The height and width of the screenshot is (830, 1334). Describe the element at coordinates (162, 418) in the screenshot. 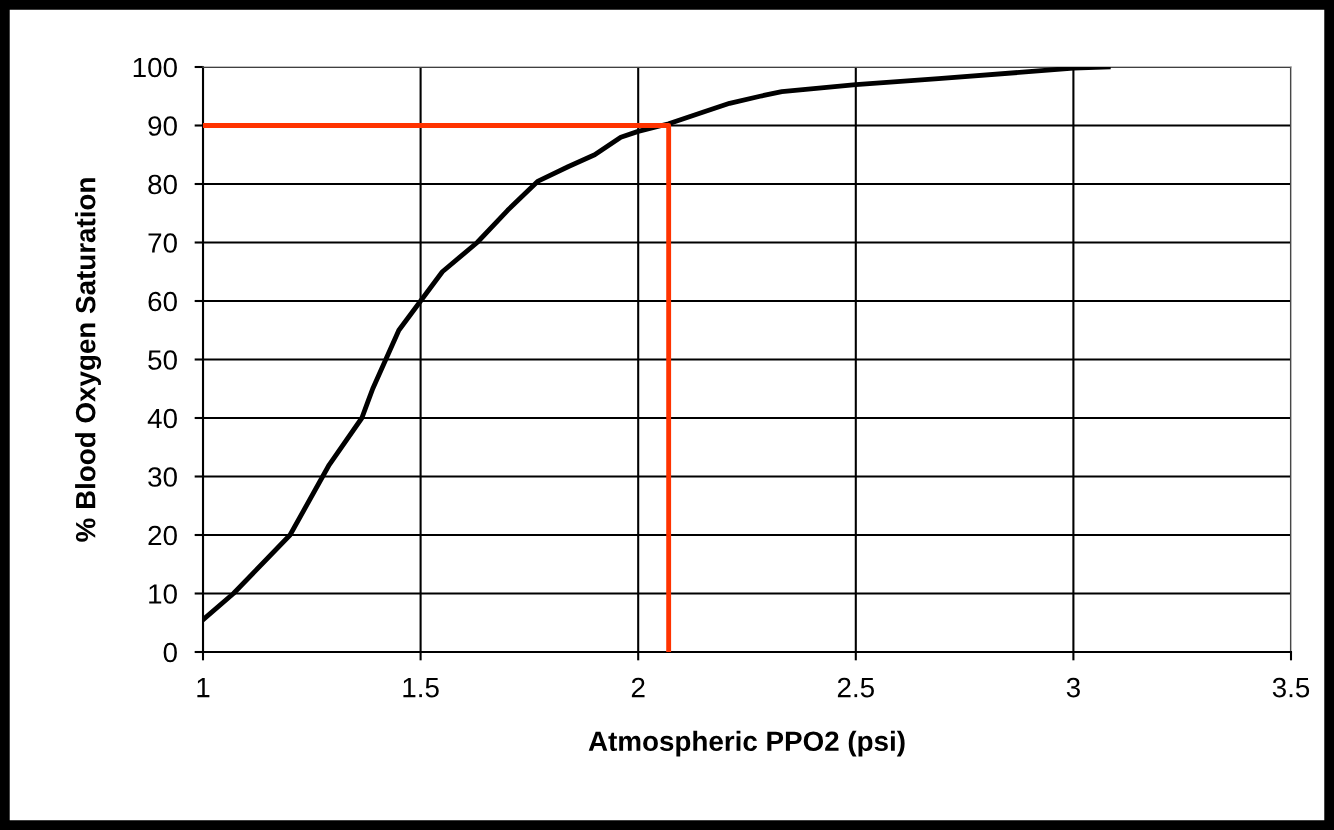

I see `y-tick-label: 40` at that location.